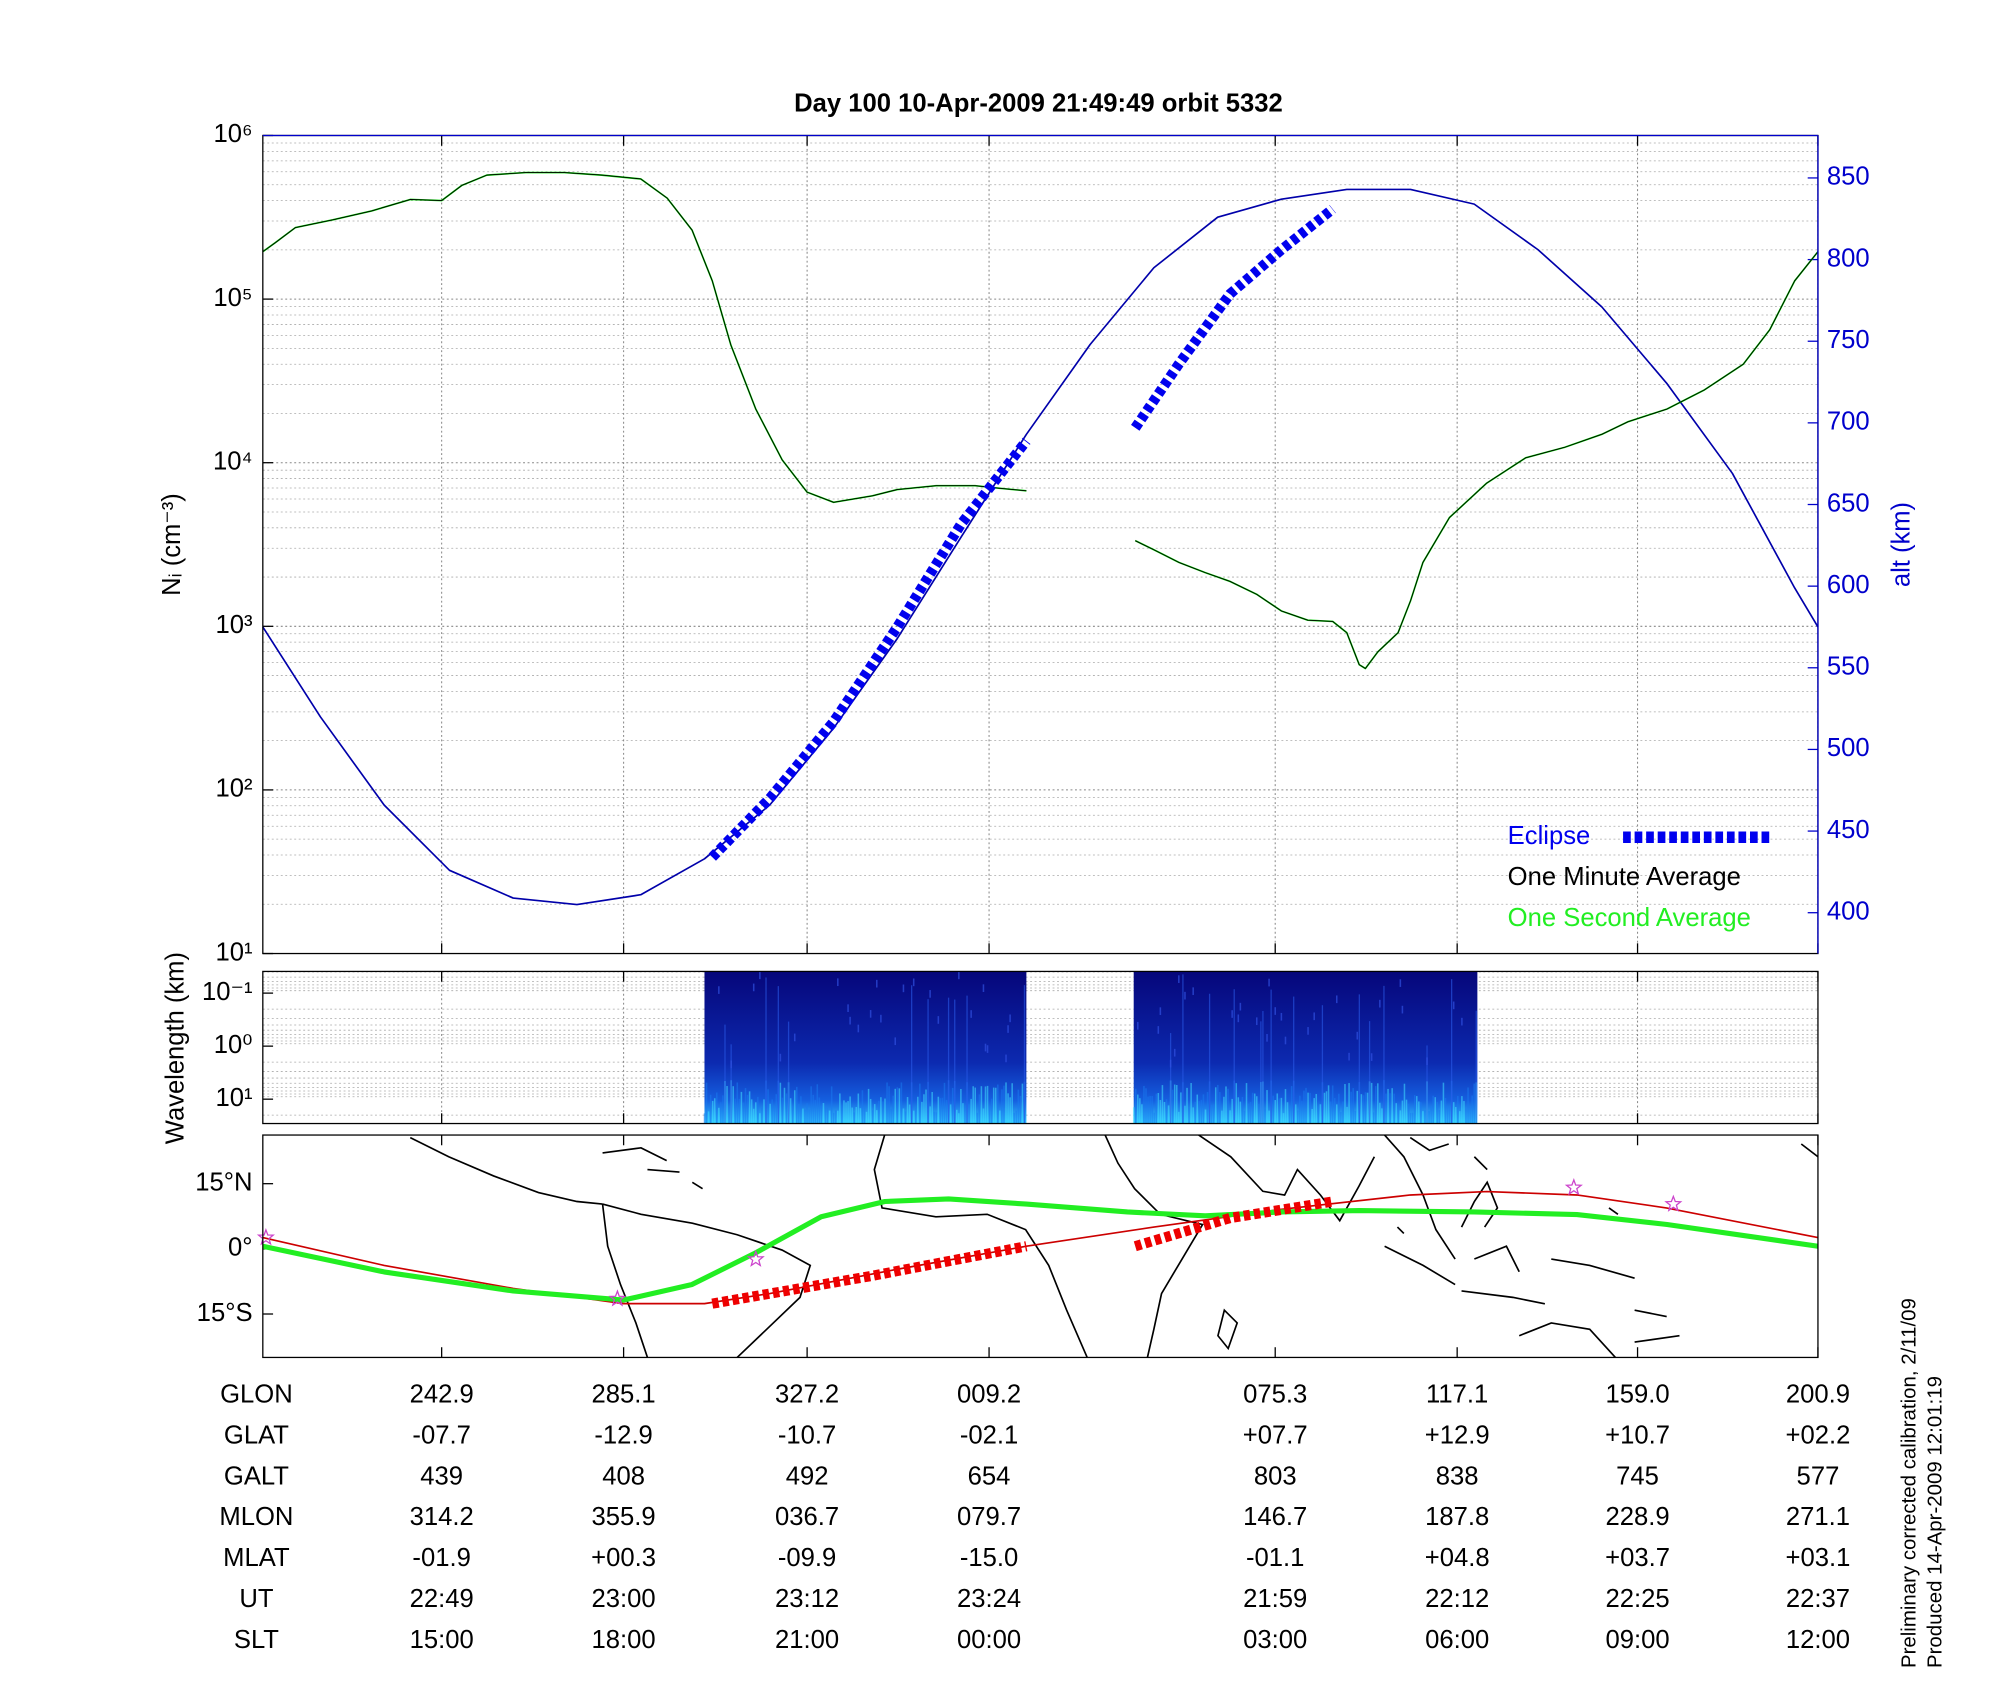 The image size is (2000, 1700). What do you see at coordinates (807, 1558) in the screenshot?
I see `table-cell: -09.9` at bounding box center [807, 1558].